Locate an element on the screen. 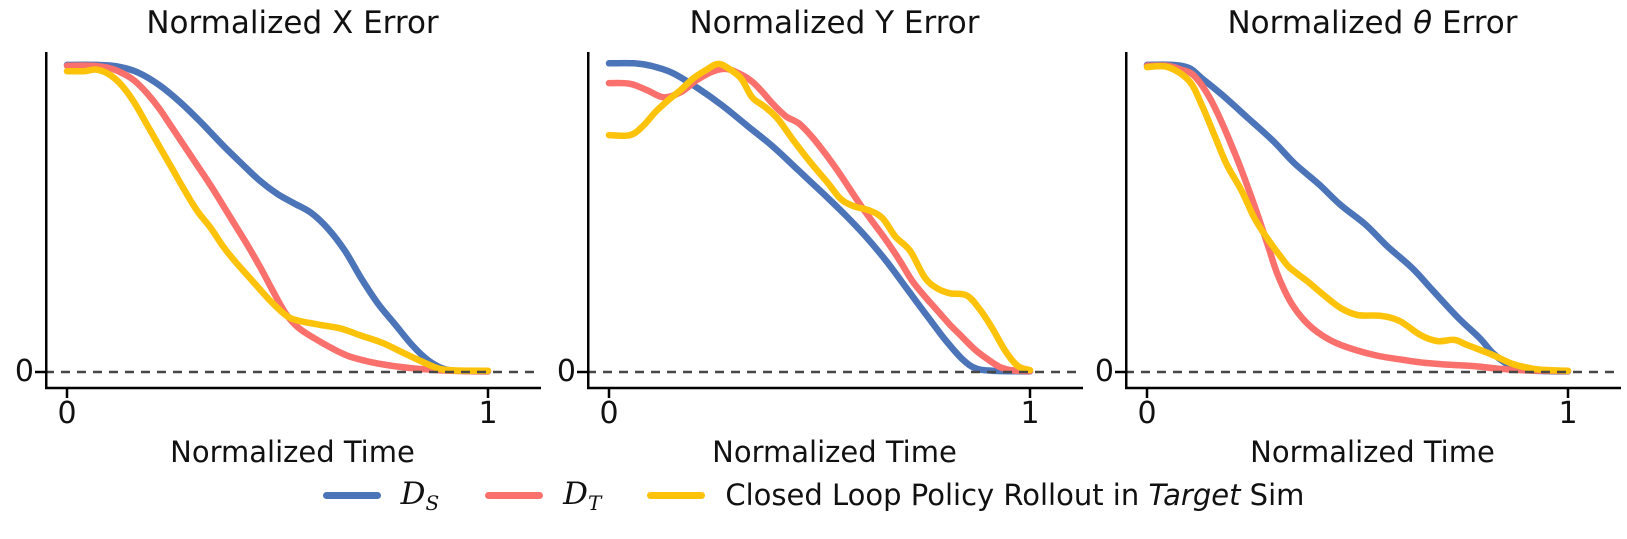  legend-math-subscript: T is located at coordinates (595, 502).